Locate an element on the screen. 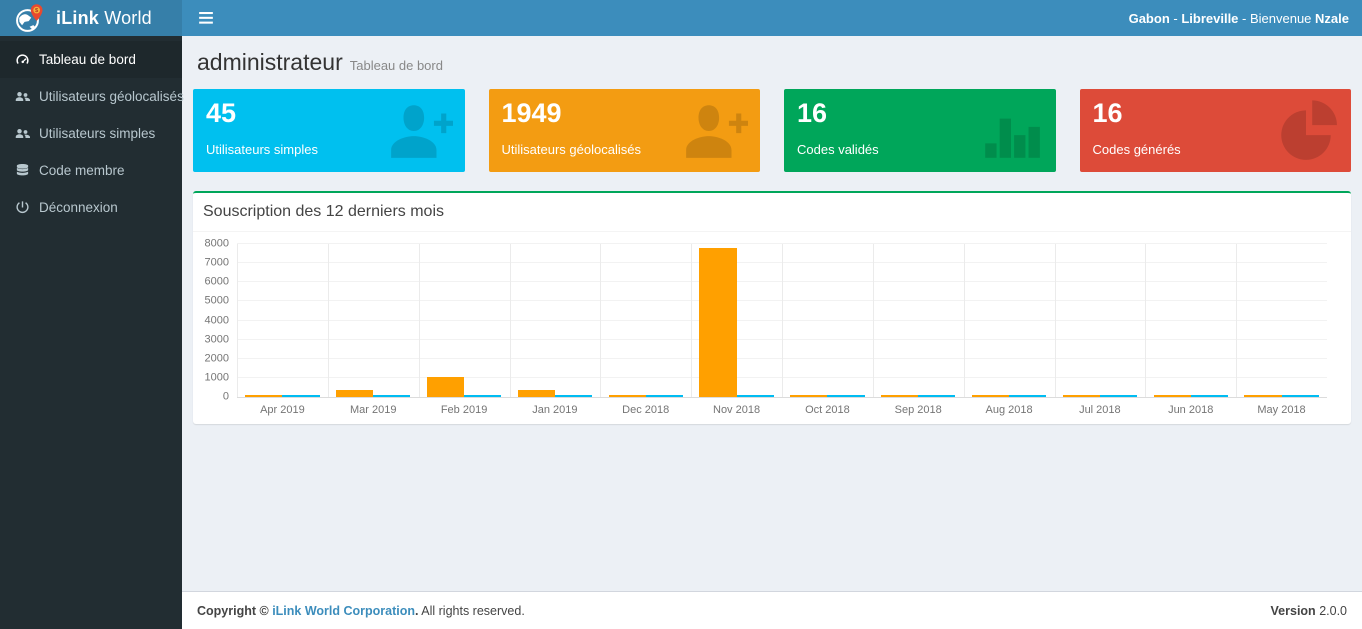  y-tick-label: 4000 is located at coordinates (216, 320).